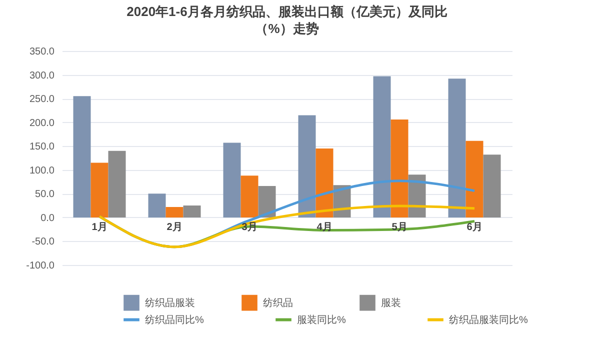 The width and height of the screenshot is (600, 338). Describe the element at coordinates (170, 302) in the screenshot. I see `legend-label: 纺织品服装` at that location.